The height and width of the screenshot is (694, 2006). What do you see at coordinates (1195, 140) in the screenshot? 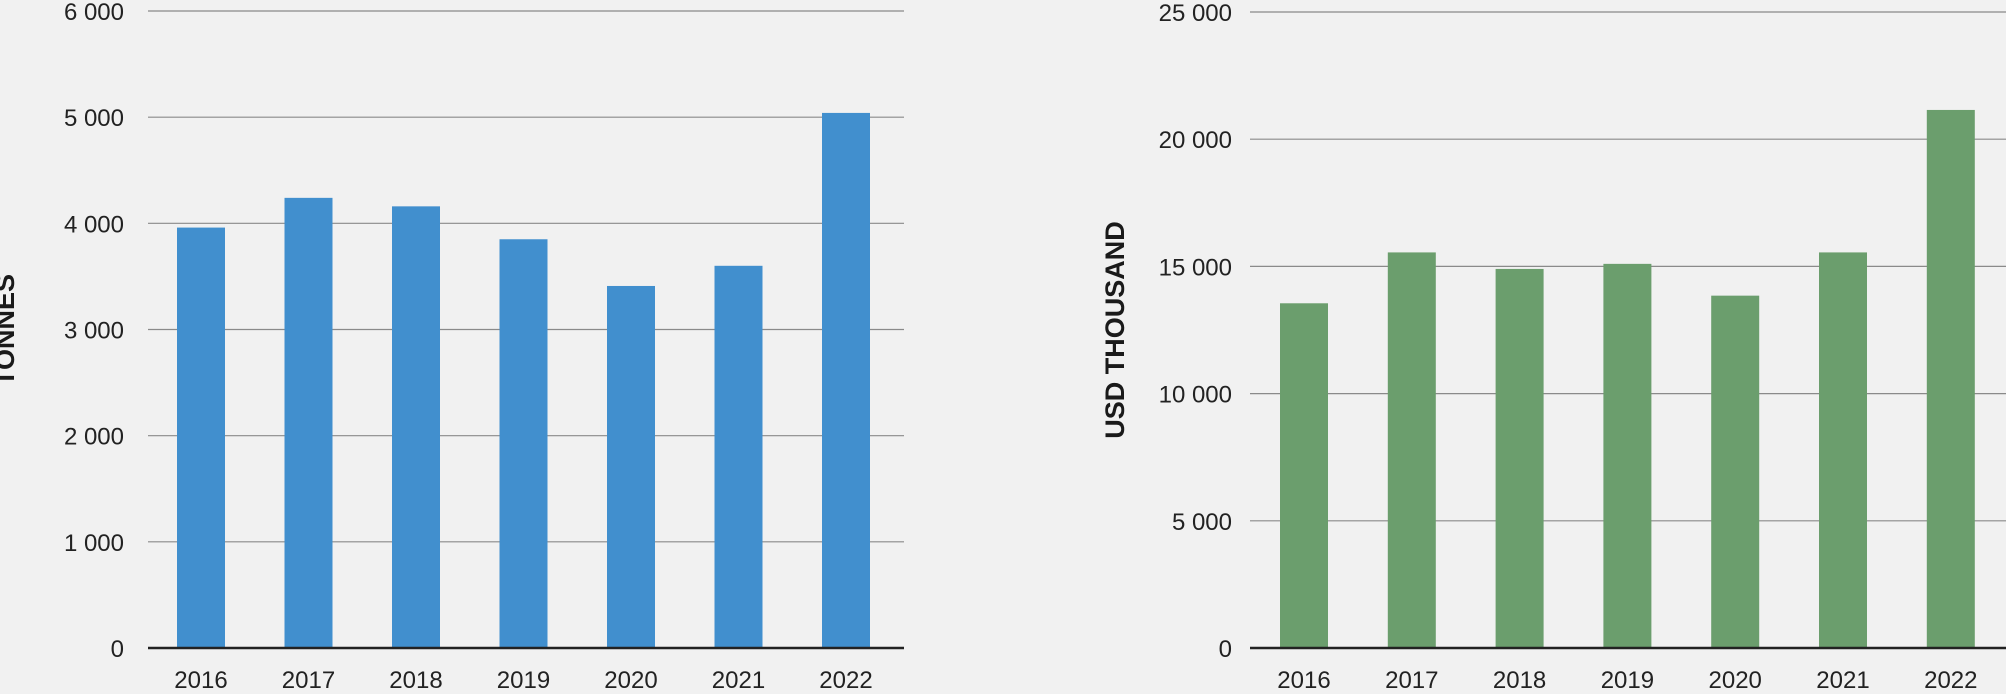
I see `y-tick-label: 20 000` at bounding box center [1195, 140].